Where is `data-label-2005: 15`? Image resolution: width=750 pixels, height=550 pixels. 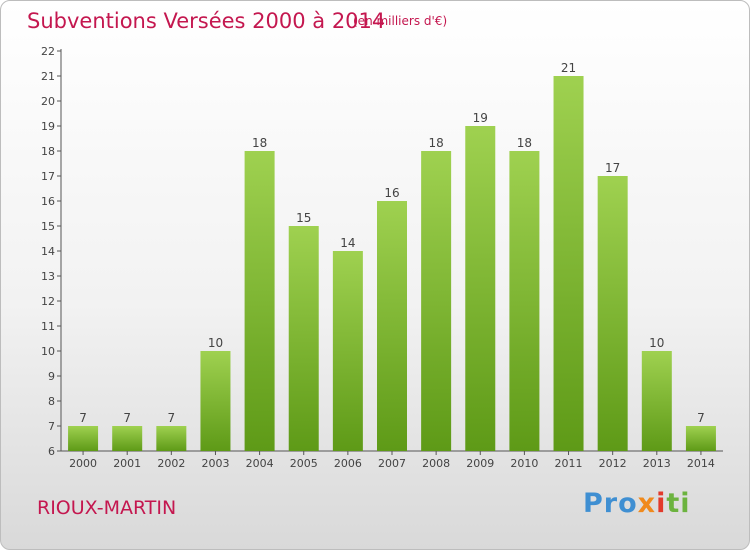 data-label-2005: 15 is located at coordinates (303, 218).